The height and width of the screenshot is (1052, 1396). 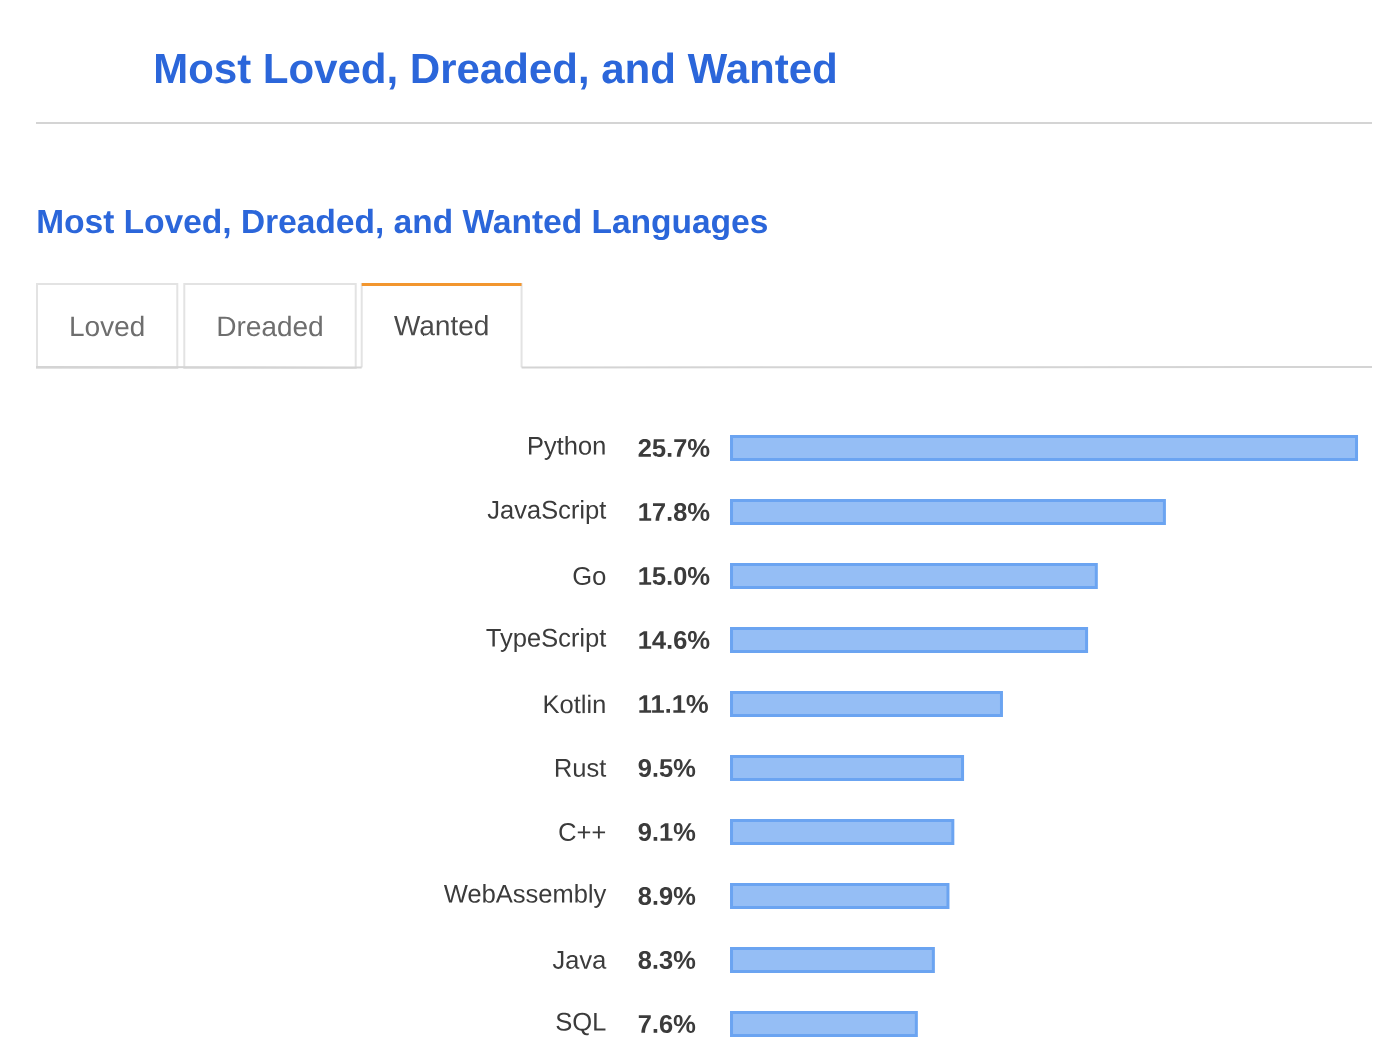 What do you see at coordinates (582, 832) in the screenshot?
I see `y-tick-label: C++` at bounding box center [582, 832].